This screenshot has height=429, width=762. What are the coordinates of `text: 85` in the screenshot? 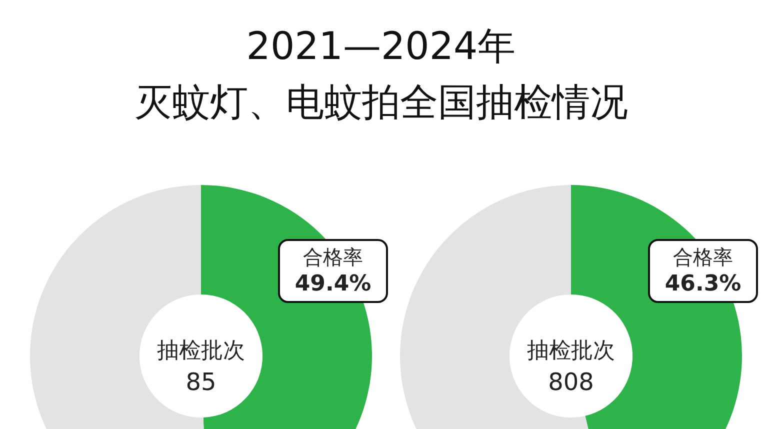 It's located at (201, 382).